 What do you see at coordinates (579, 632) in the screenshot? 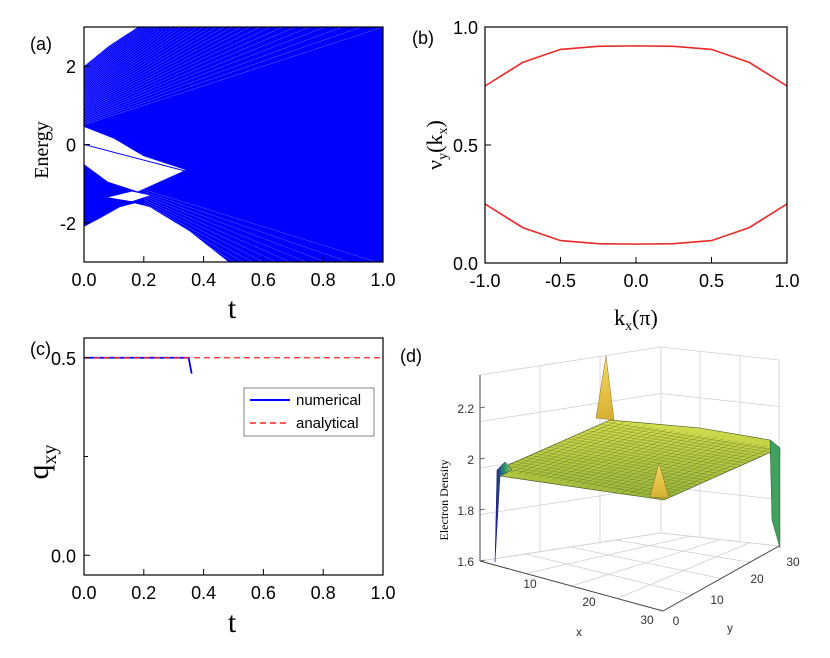
I see `xlabel-d: x` at bounding box center [579, 632].